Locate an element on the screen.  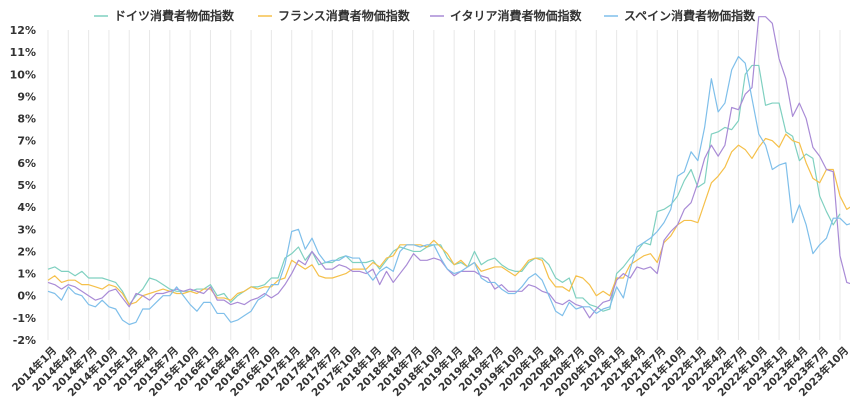
legend-label: スペイン消費者物価指数 is located at coordinates (690, 15).